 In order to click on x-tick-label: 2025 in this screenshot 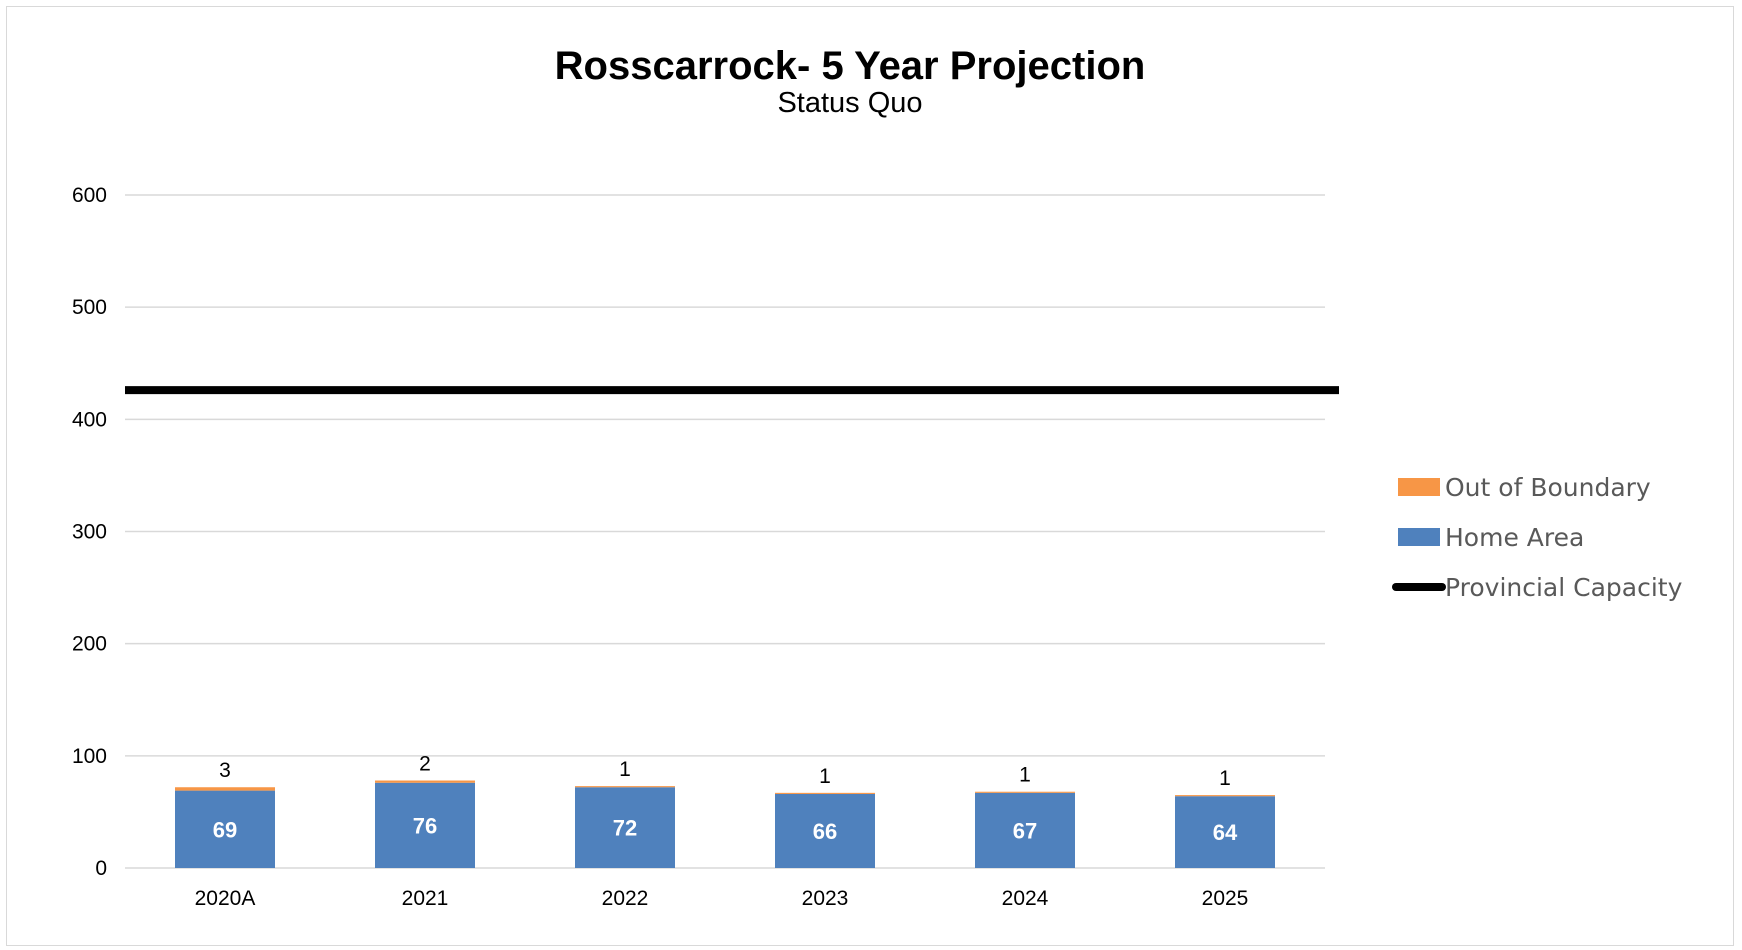, I will do `click(1225, 898)`.